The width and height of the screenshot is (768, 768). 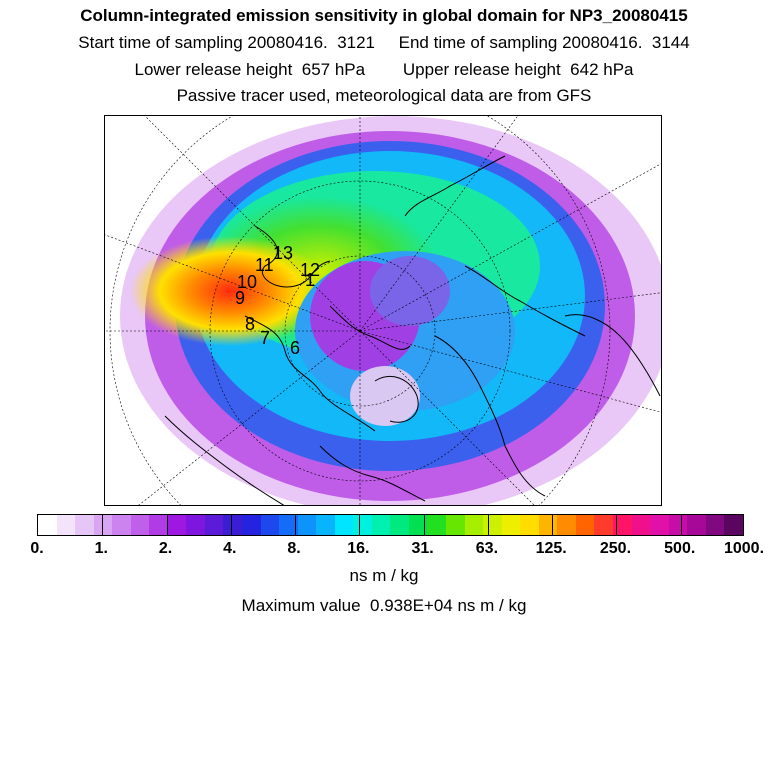 I want to click on orange-core, so click(x=230, y=291).